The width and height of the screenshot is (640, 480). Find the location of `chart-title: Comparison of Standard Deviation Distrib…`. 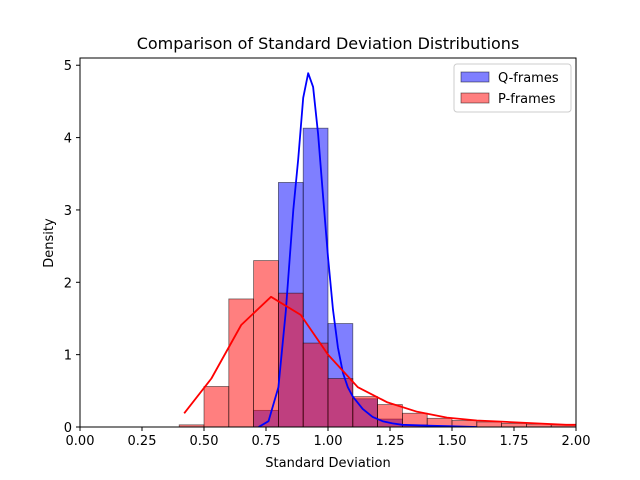

chart-title: Comparison of Standard Deviation Distrib… is located at coordinates (328, 43).